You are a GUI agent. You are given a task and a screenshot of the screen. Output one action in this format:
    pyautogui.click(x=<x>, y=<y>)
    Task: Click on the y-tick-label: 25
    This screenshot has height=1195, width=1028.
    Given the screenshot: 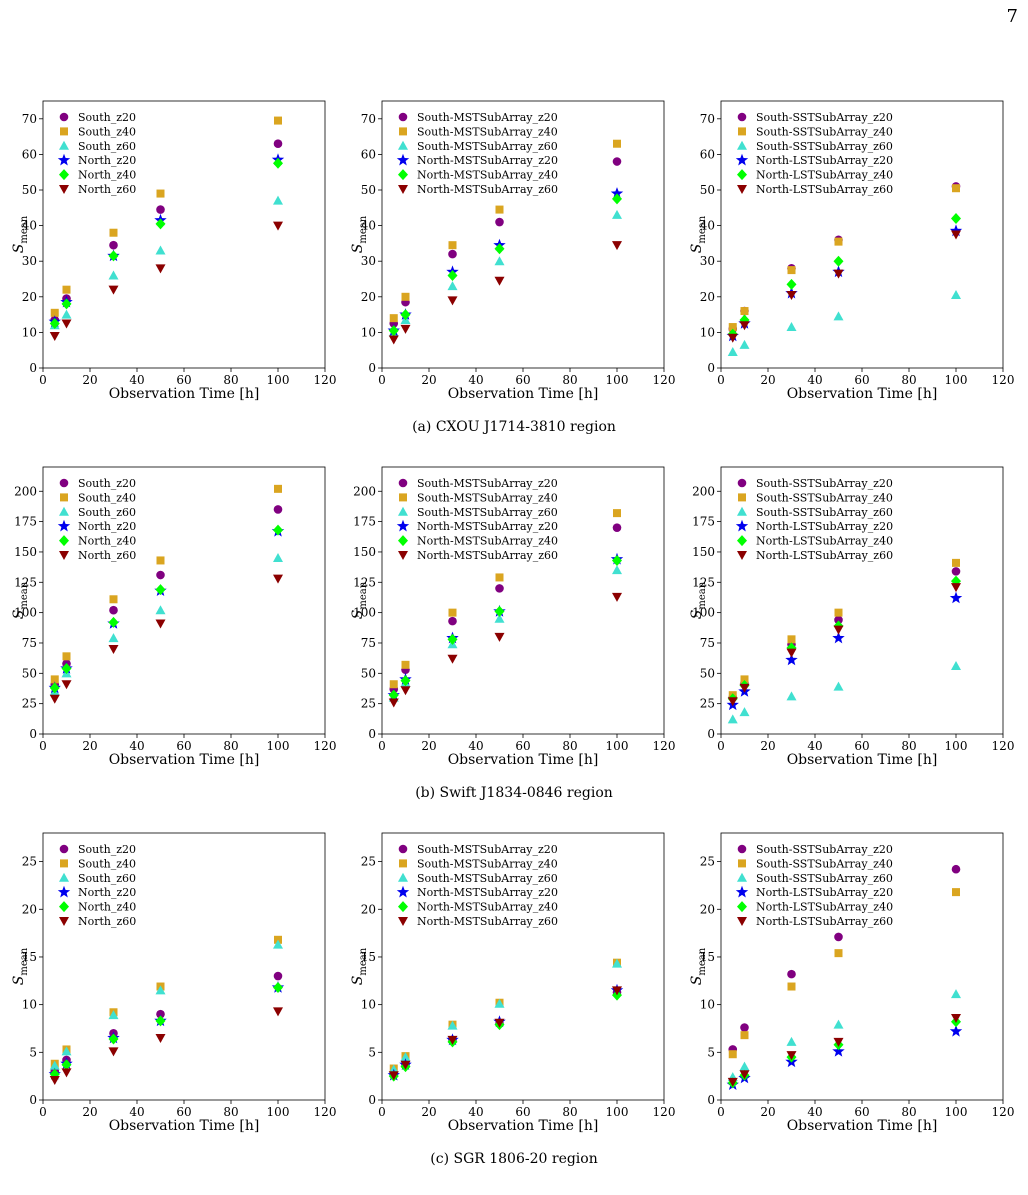 What is the action you would take?
    pyautogui.click(x=707, y=862)
    